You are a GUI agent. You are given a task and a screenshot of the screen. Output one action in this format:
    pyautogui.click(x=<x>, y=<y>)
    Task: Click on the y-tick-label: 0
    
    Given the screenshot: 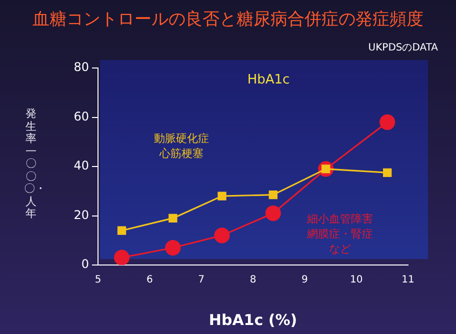 What is the action you would take?
    pyautogui.click(x=85, y=264)
    